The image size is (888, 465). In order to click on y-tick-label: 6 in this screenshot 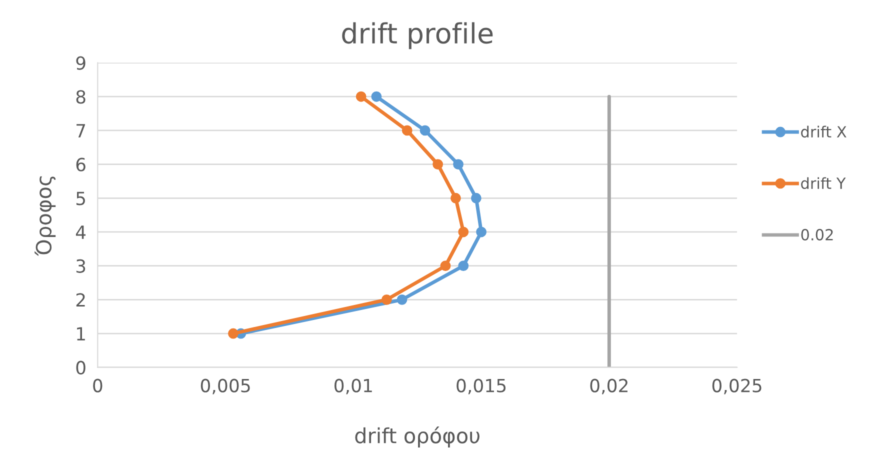, I will do `click(81, 165)`.